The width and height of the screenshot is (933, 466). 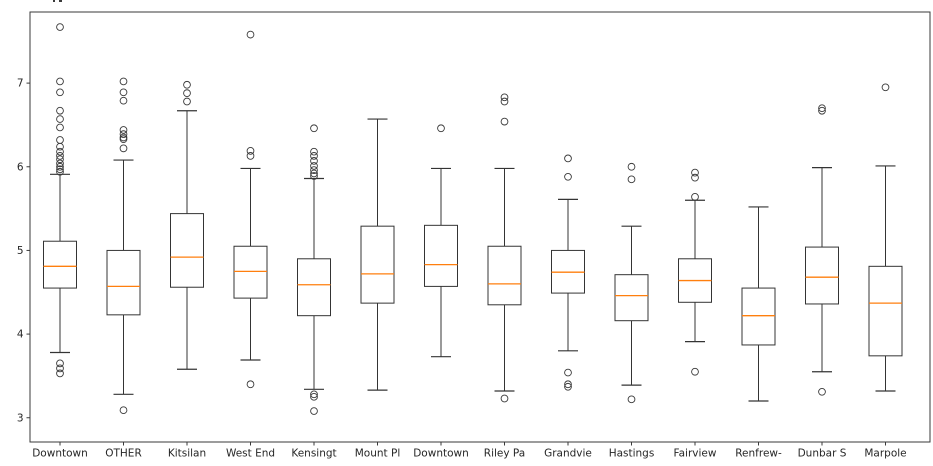 I want to click on x-tick-label: Renfrew-, so click(x=758, y=454).